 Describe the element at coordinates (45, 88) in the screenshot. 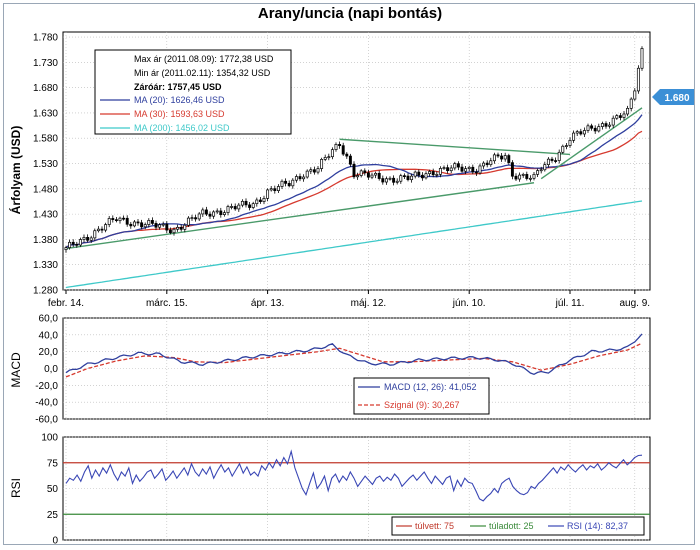

I see `price-y-tick-label: 1.680` at that location.